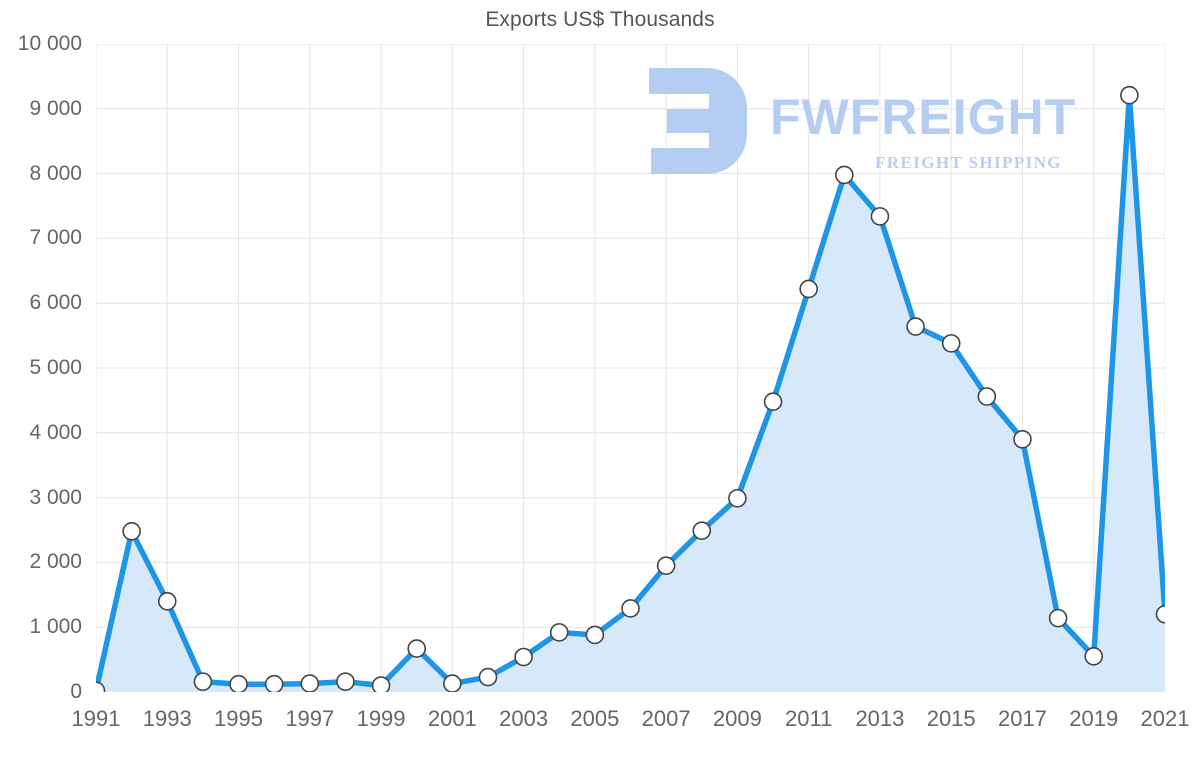 This screenshot has width=1200, height=763. I want to click on x-axis-tick-label: 2001, so click(452, 718).